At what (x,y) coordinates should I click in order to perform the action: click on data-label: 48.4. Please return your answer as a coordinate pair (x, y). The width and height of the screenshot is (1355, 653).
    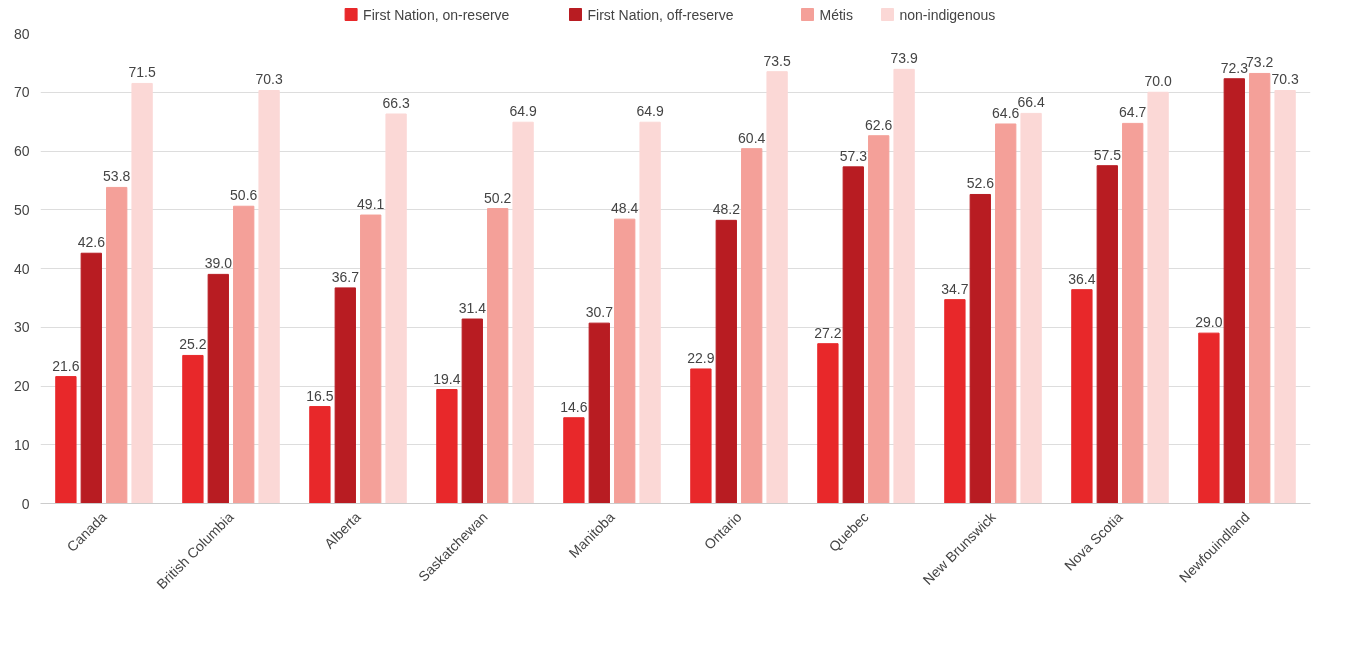
    Looking at the image, I should click on (625, 208).